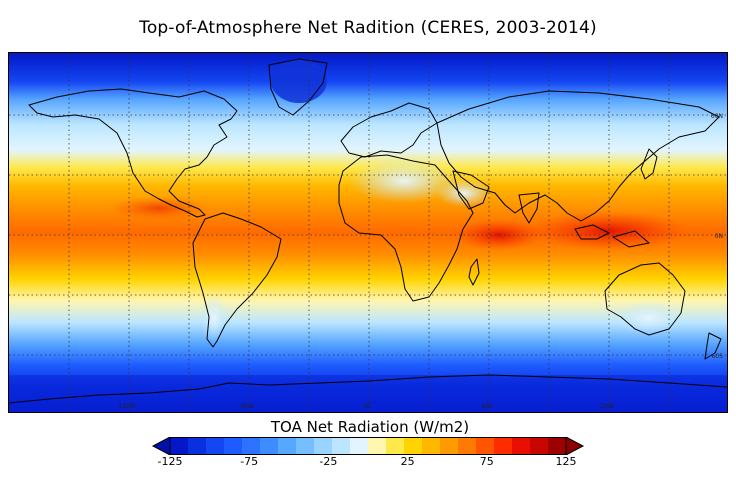 This screenshot has width=736, height=496. Describe the element at coordinates (249, 461) in the screenshot. I see `colorbar-tick: -75` at that location.